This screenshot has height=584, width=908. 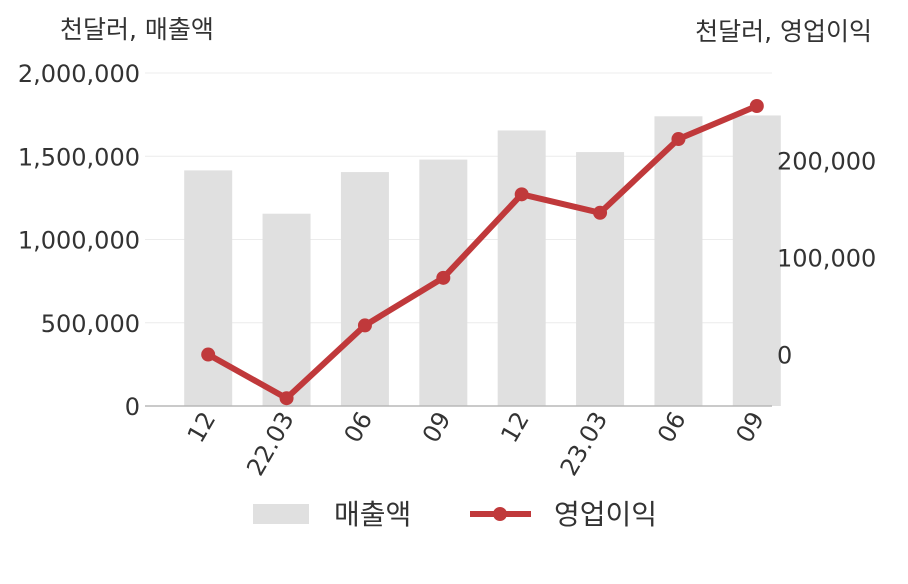 I want to click on x-tick-label: 22.03, so click(x=270, y=444).